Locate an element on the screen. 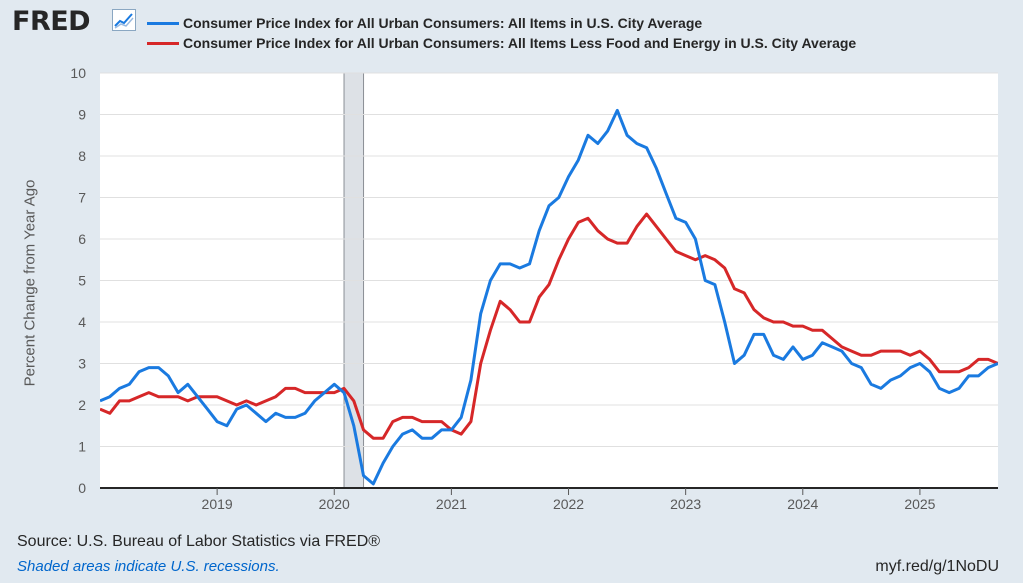 This screenshot has height=583, width=1023. y-tick-label: 7 is located at coordinates (82, 198).